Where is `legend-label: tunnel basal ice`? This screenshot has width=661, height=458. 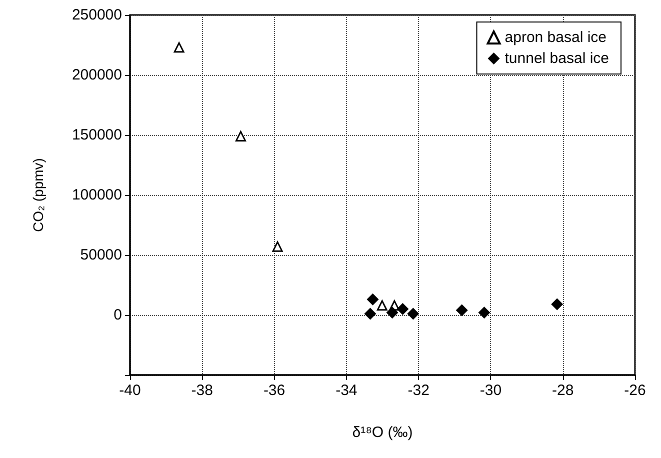
legend-label: tunnel basal ice is located at coordinates (557, 58).